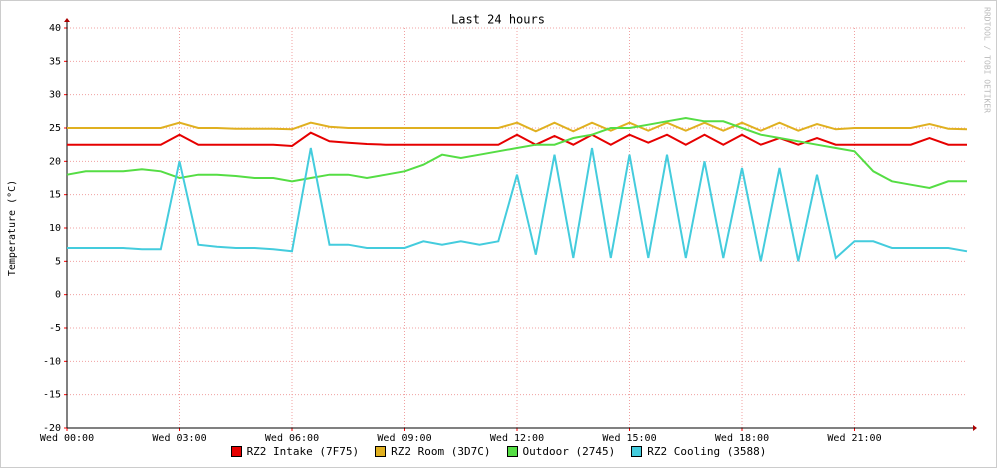 The width and height of the screenshot is (997, 468). Describe the element at coordinates (742, 438) in the screenshot. I see `x-tick-label: Wed 18:00` at that location.